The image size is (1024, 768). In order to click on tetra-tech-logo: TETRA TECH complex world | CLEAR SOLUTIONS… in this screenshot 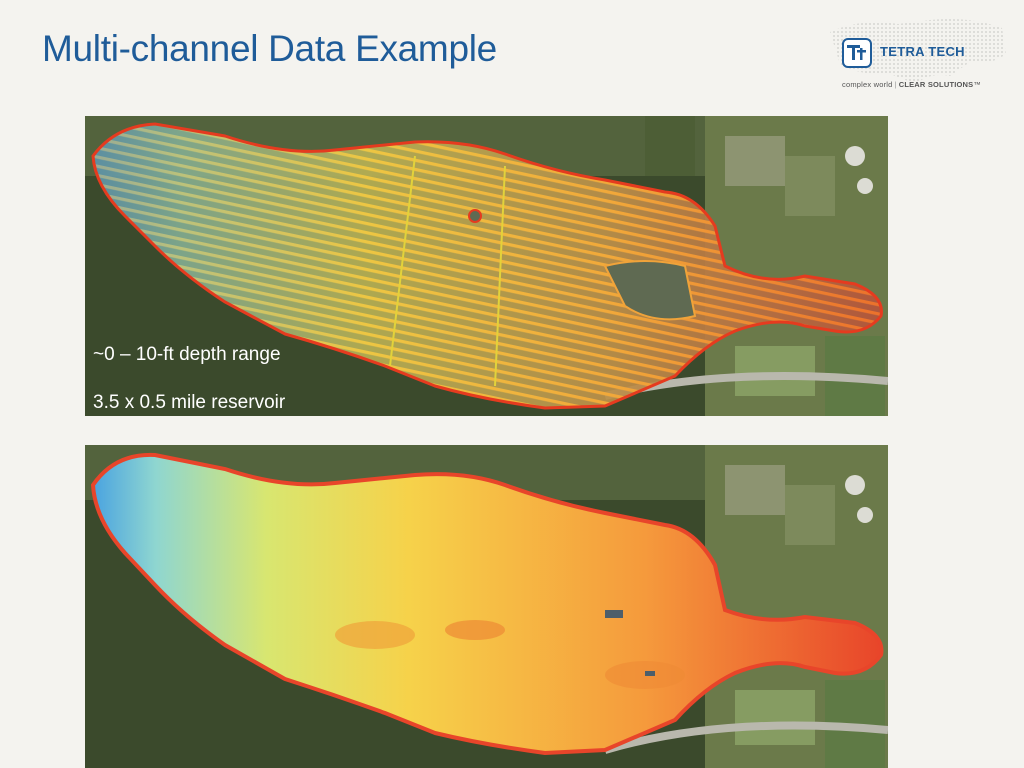, I will do `click(916, 57)`.